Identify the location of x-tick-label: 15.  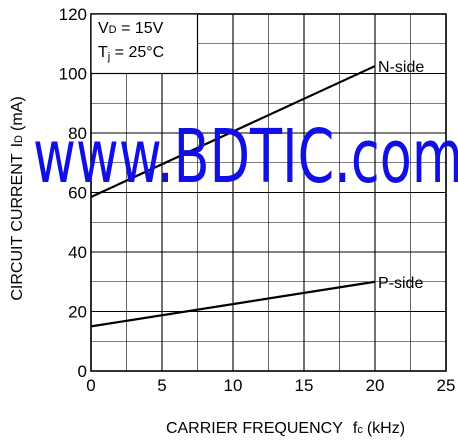
(304, 385).